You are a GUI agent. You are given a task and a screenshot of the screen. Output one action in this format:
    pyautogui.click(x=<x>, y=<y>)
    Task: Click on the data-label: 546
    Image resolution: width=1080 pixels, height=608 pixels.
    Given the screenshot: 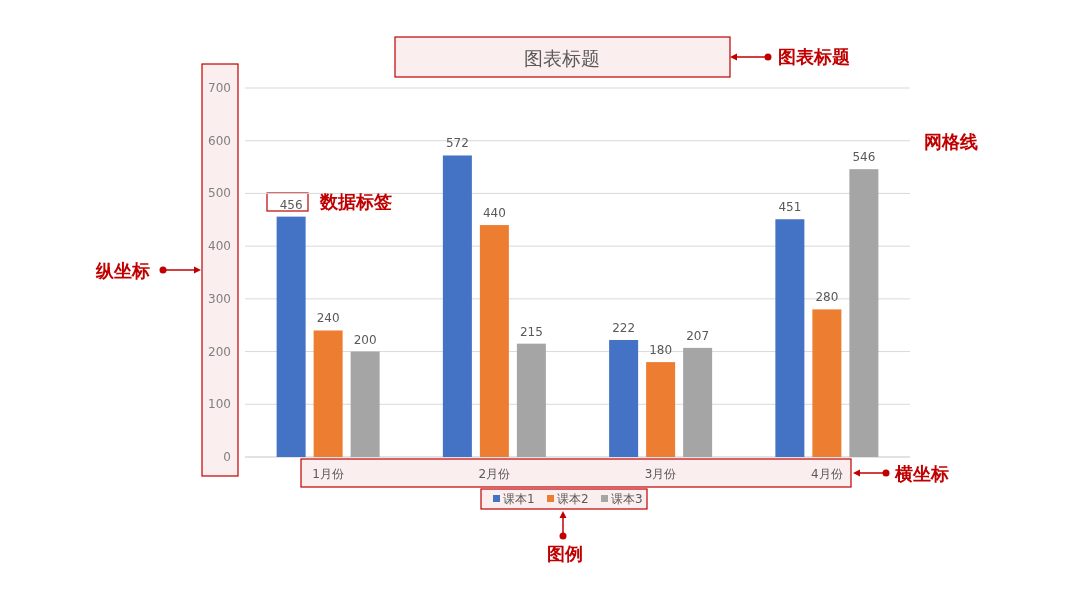 What is the action you would take?
    pyautogui.click(x=864, y=157)
    